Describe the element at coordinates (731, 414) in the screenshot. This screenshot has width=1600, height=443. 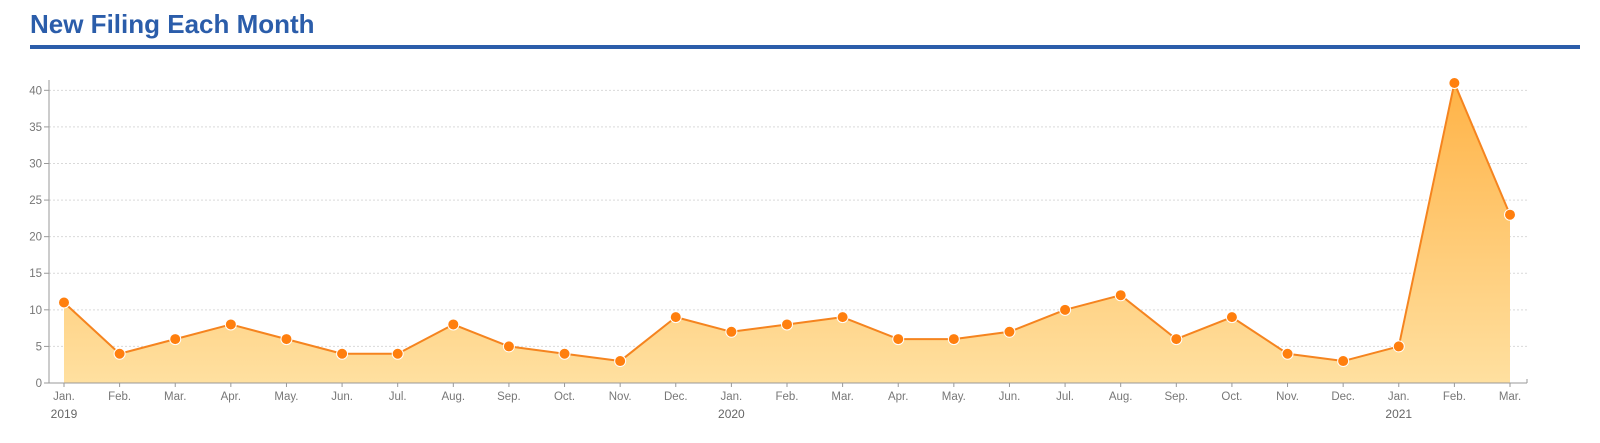
I see `x-year-label: 2020` at that location.